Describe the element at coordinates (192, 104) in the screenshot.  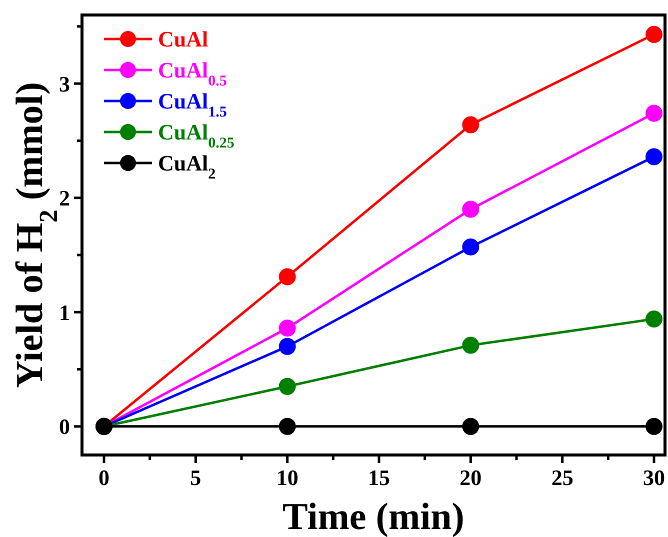
I see `legend-label: CuAl$_{1.5}$` at that location.